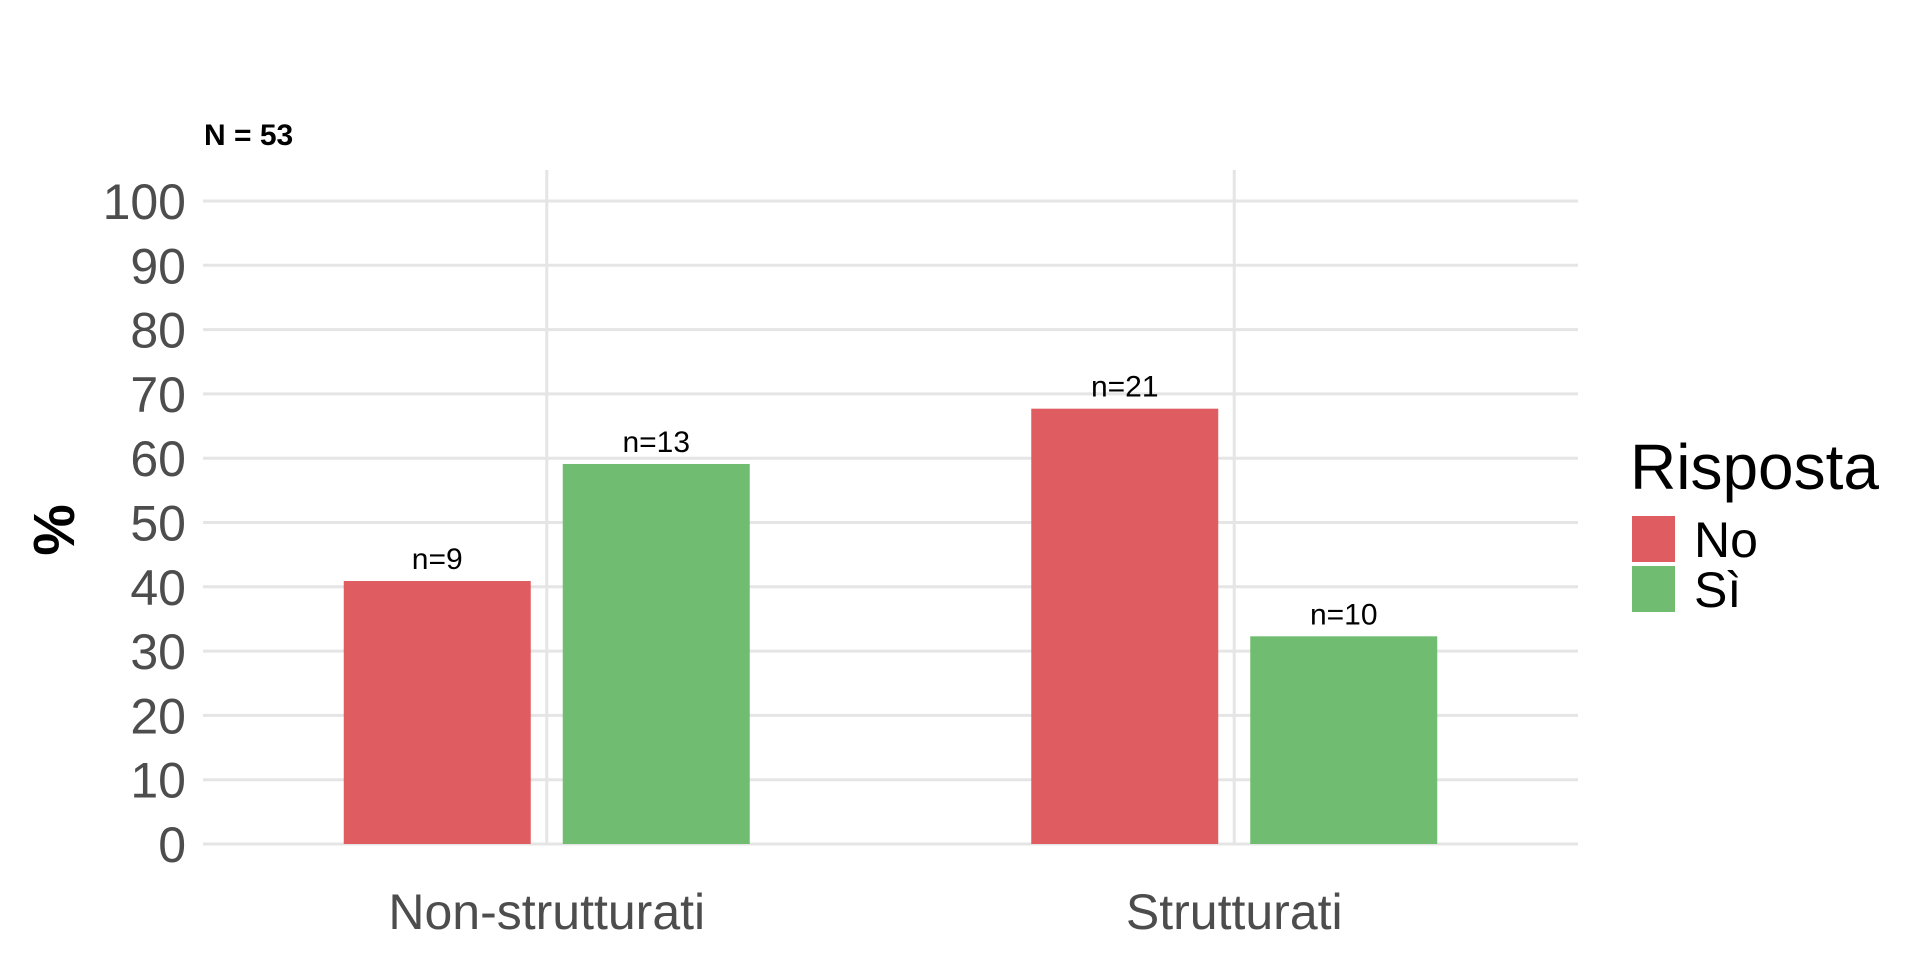 This screenshot has height=960, width=1920. Describe the element at coordinates (546, 912) in the screenshot. I see `x-tick-label: Non-strutturati` at that location.